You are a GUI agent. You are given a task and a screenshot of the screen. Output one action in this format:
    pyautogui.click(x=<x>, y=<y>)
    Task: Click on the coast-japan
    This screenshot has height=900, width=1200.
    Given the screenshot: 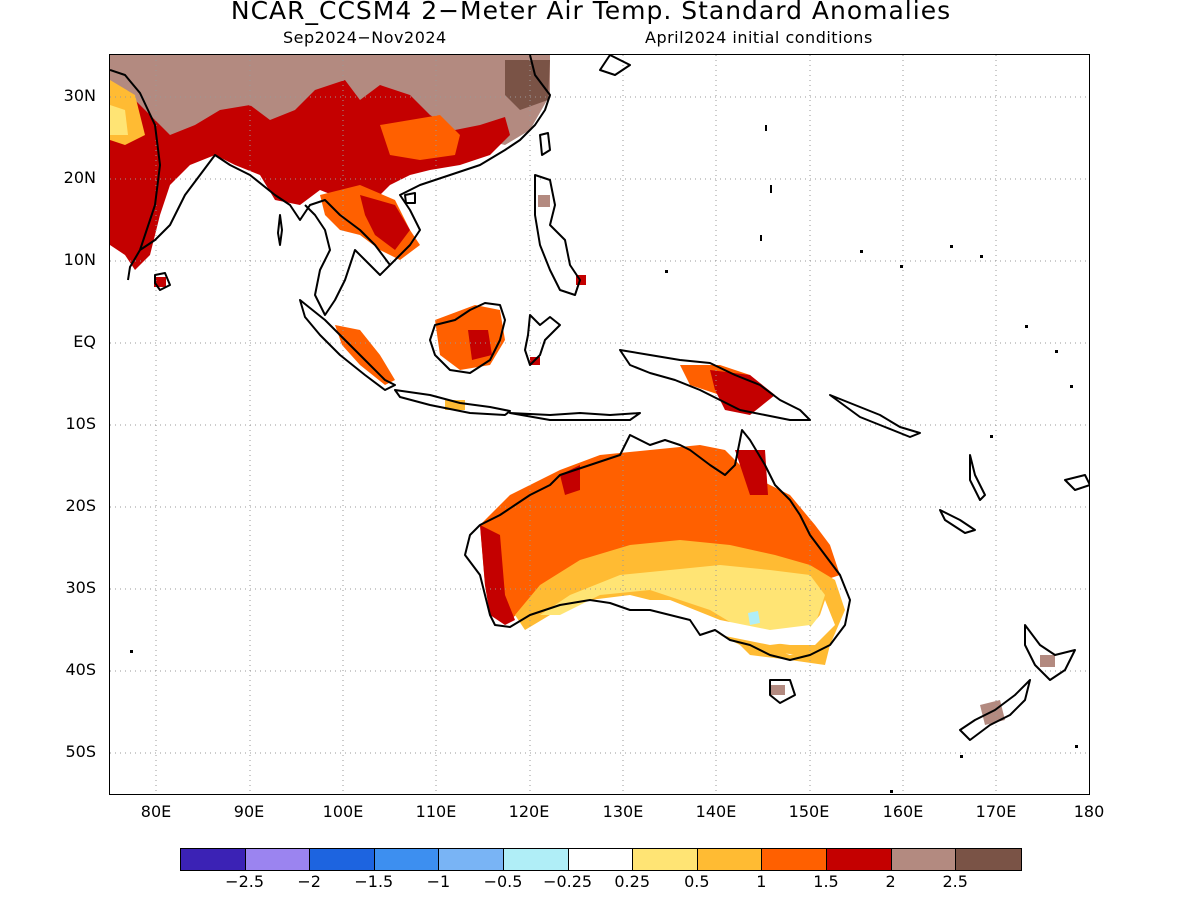 What is the action you would take?
    pyautogui.click(x=615, y=65)
    